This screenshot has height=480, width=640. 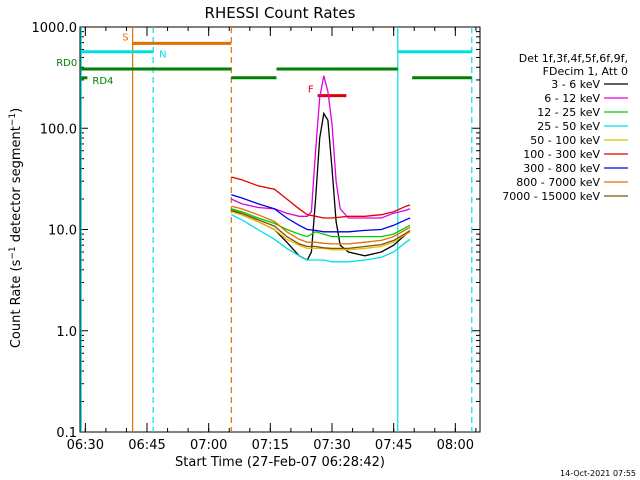 I want to click on status-bar-label: S, so click(x=125, y=37).